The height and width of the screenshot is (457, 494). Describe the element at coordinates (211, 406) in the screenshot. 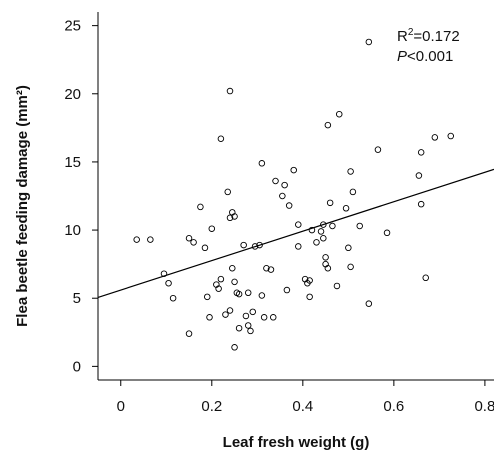

I see `x-tick-label: 0.2` at that location.